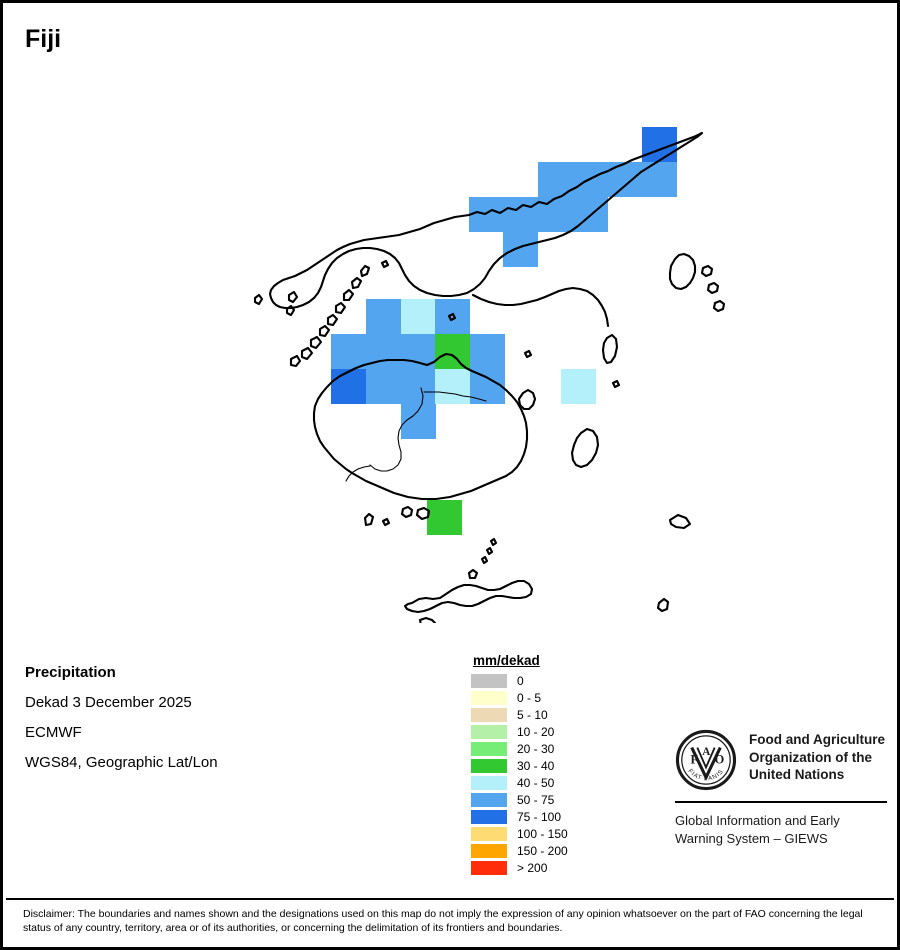 This screenshot has width=900, height=950. I want to click on legend-label: 0 - 5, so click(529, 697).